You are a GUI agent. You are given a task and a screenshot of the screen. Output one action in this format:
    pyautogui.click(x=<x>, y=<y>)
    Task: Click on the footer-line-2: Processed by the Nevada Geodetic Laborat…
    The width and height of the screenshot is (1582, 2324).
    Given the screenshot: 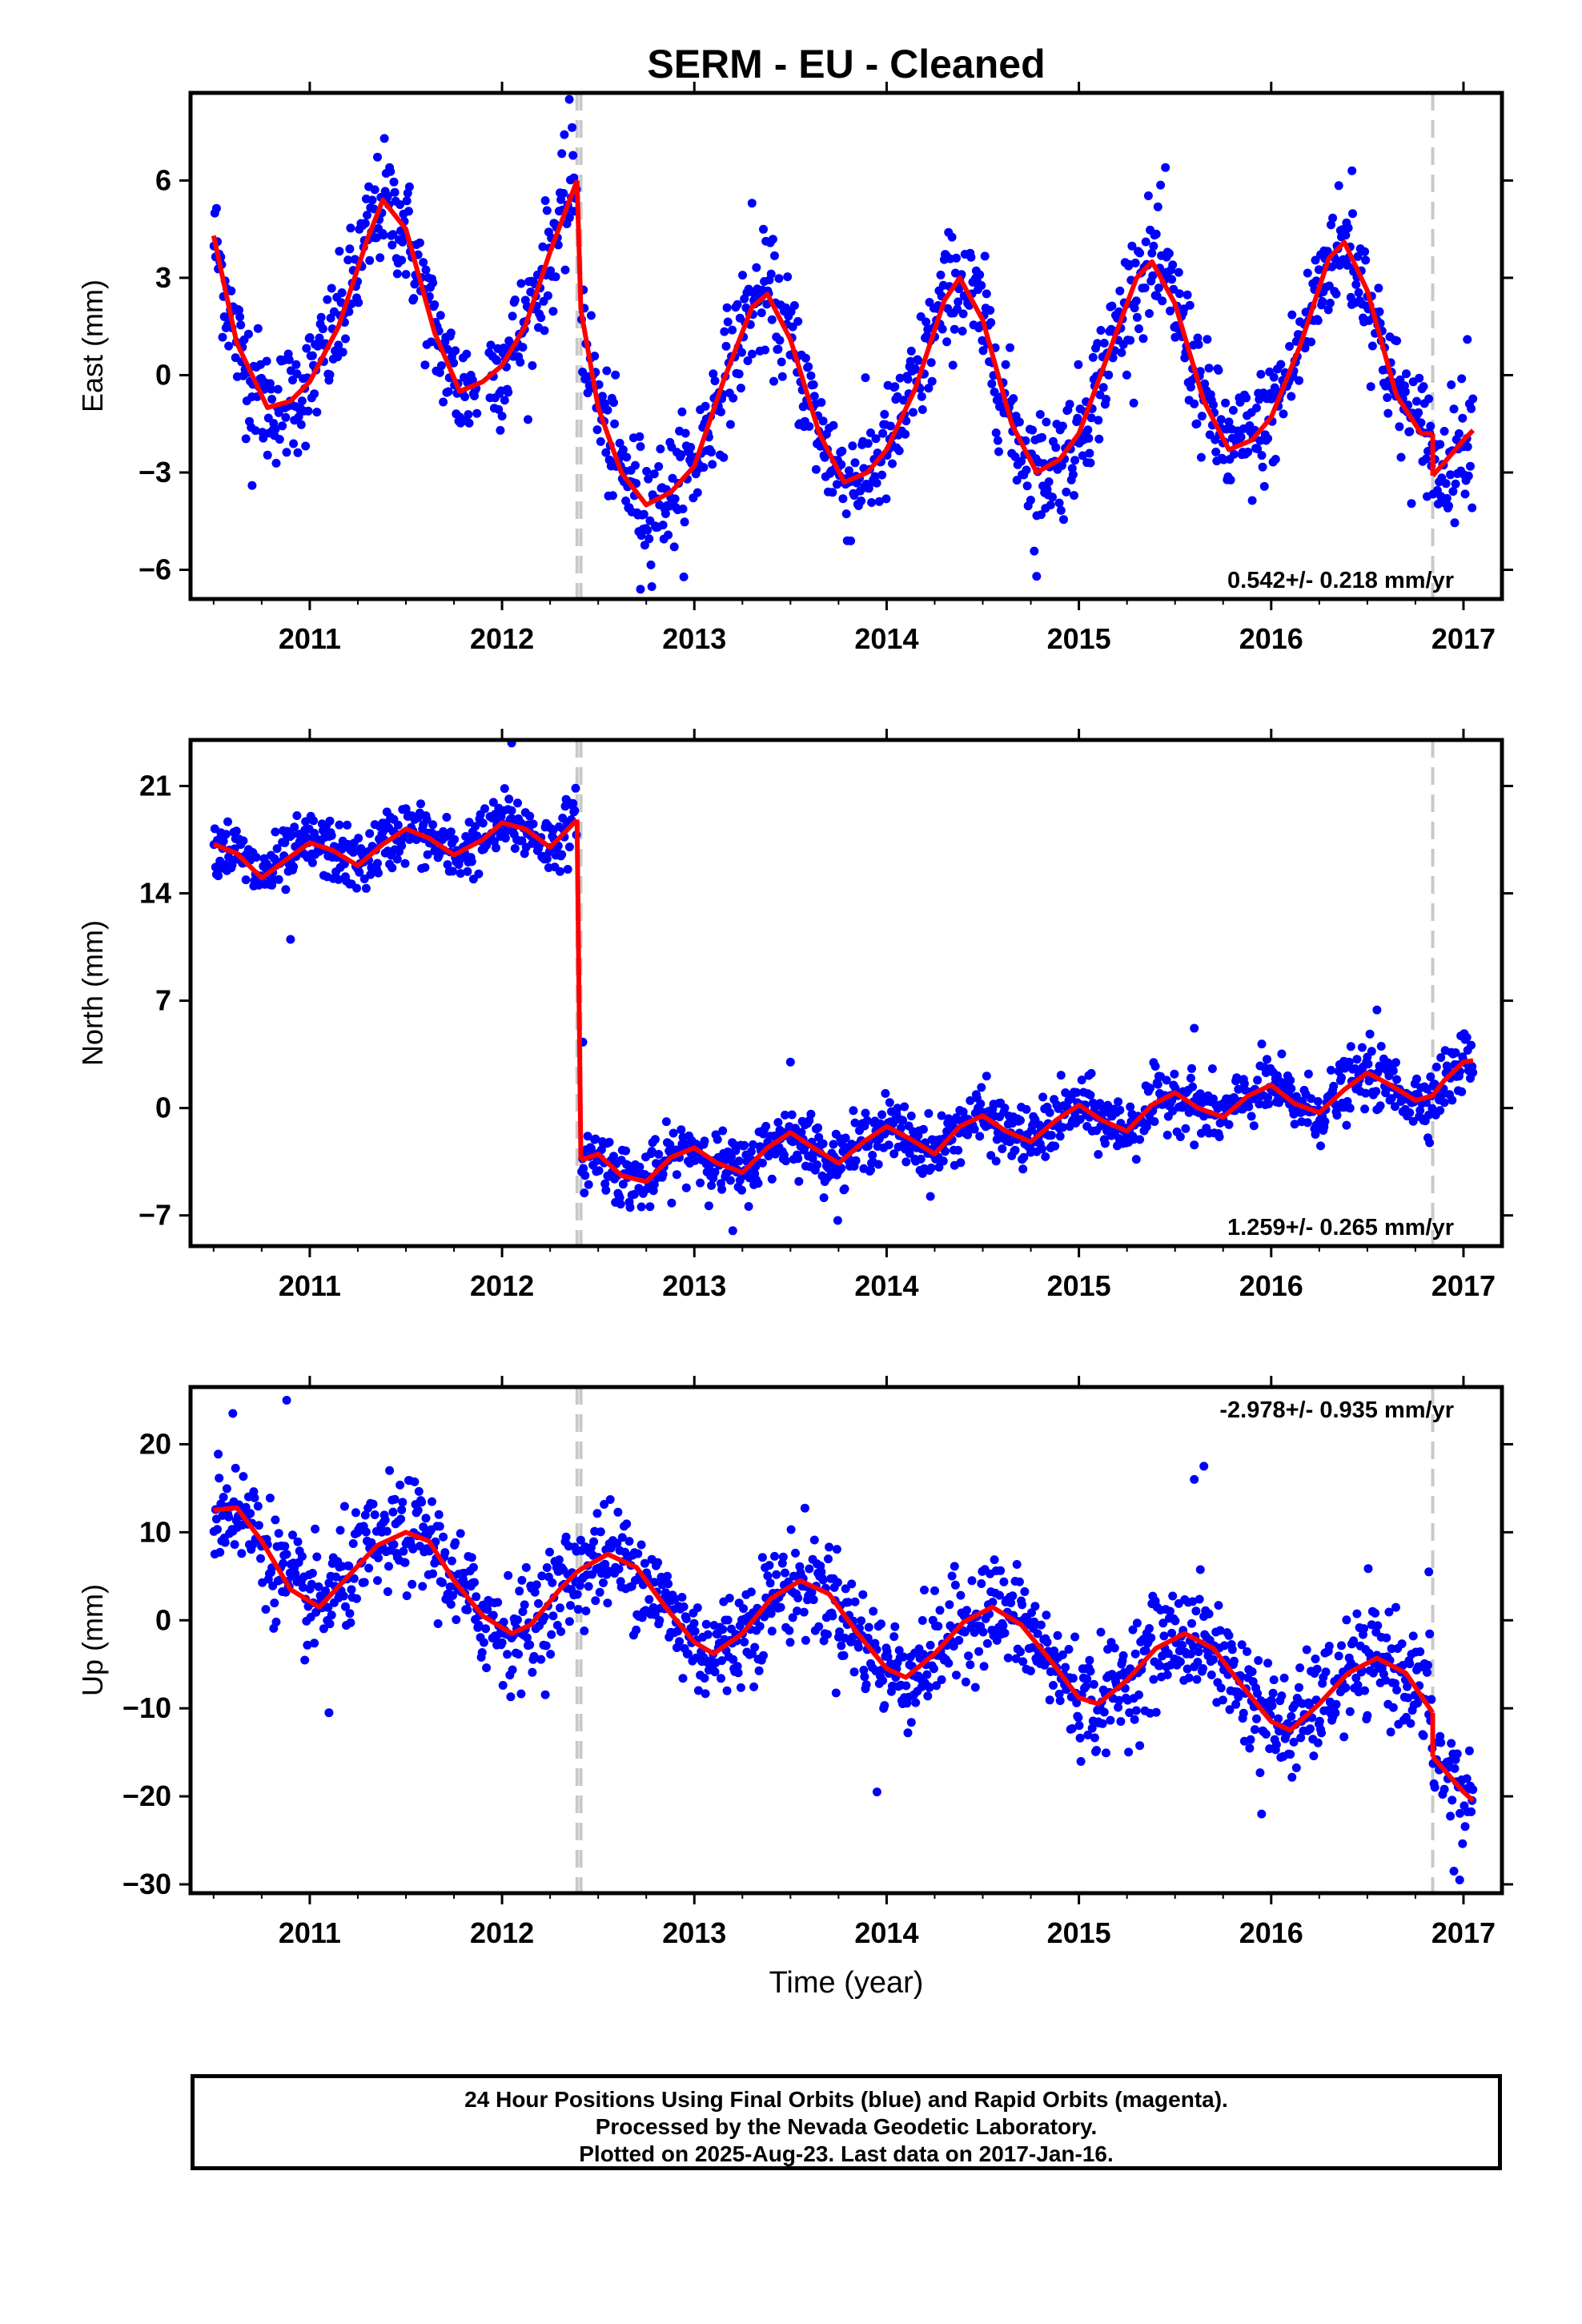 What is the action you would take?
    pyautogui.click(x=847, y=2126)
    